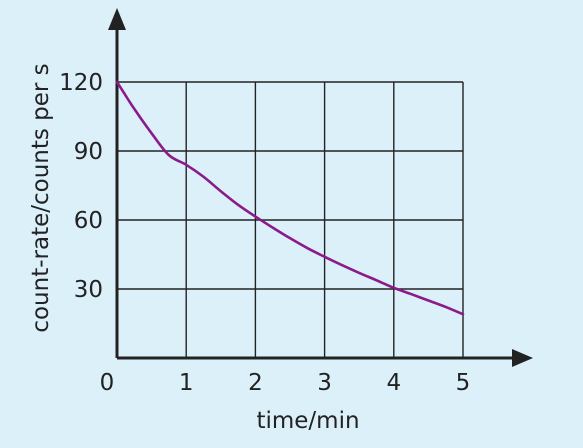 Image resolution: width=583 pixels, height=448 pixels. What do you see at coordinates (107, 383) in the screenshot?
I see `x-tick-label: 0` at bounding box center [107, 383].